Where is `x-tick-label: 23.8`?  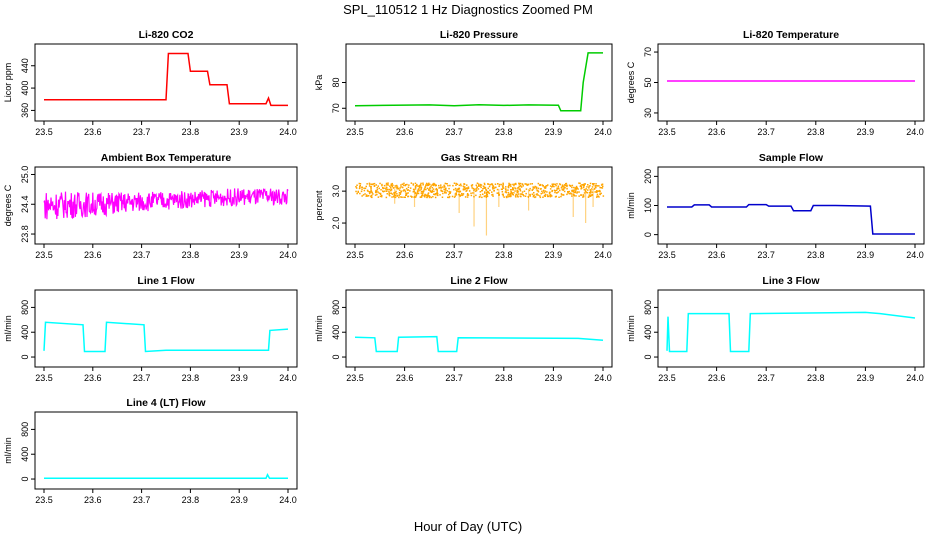
x-tick-label: 23.8 is located at coordinates (504, 378).